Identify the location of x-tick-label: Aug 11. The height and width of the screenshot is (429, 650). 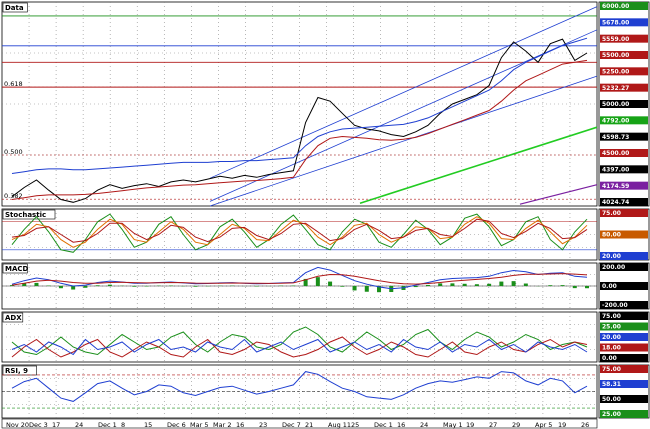
(339, 425).